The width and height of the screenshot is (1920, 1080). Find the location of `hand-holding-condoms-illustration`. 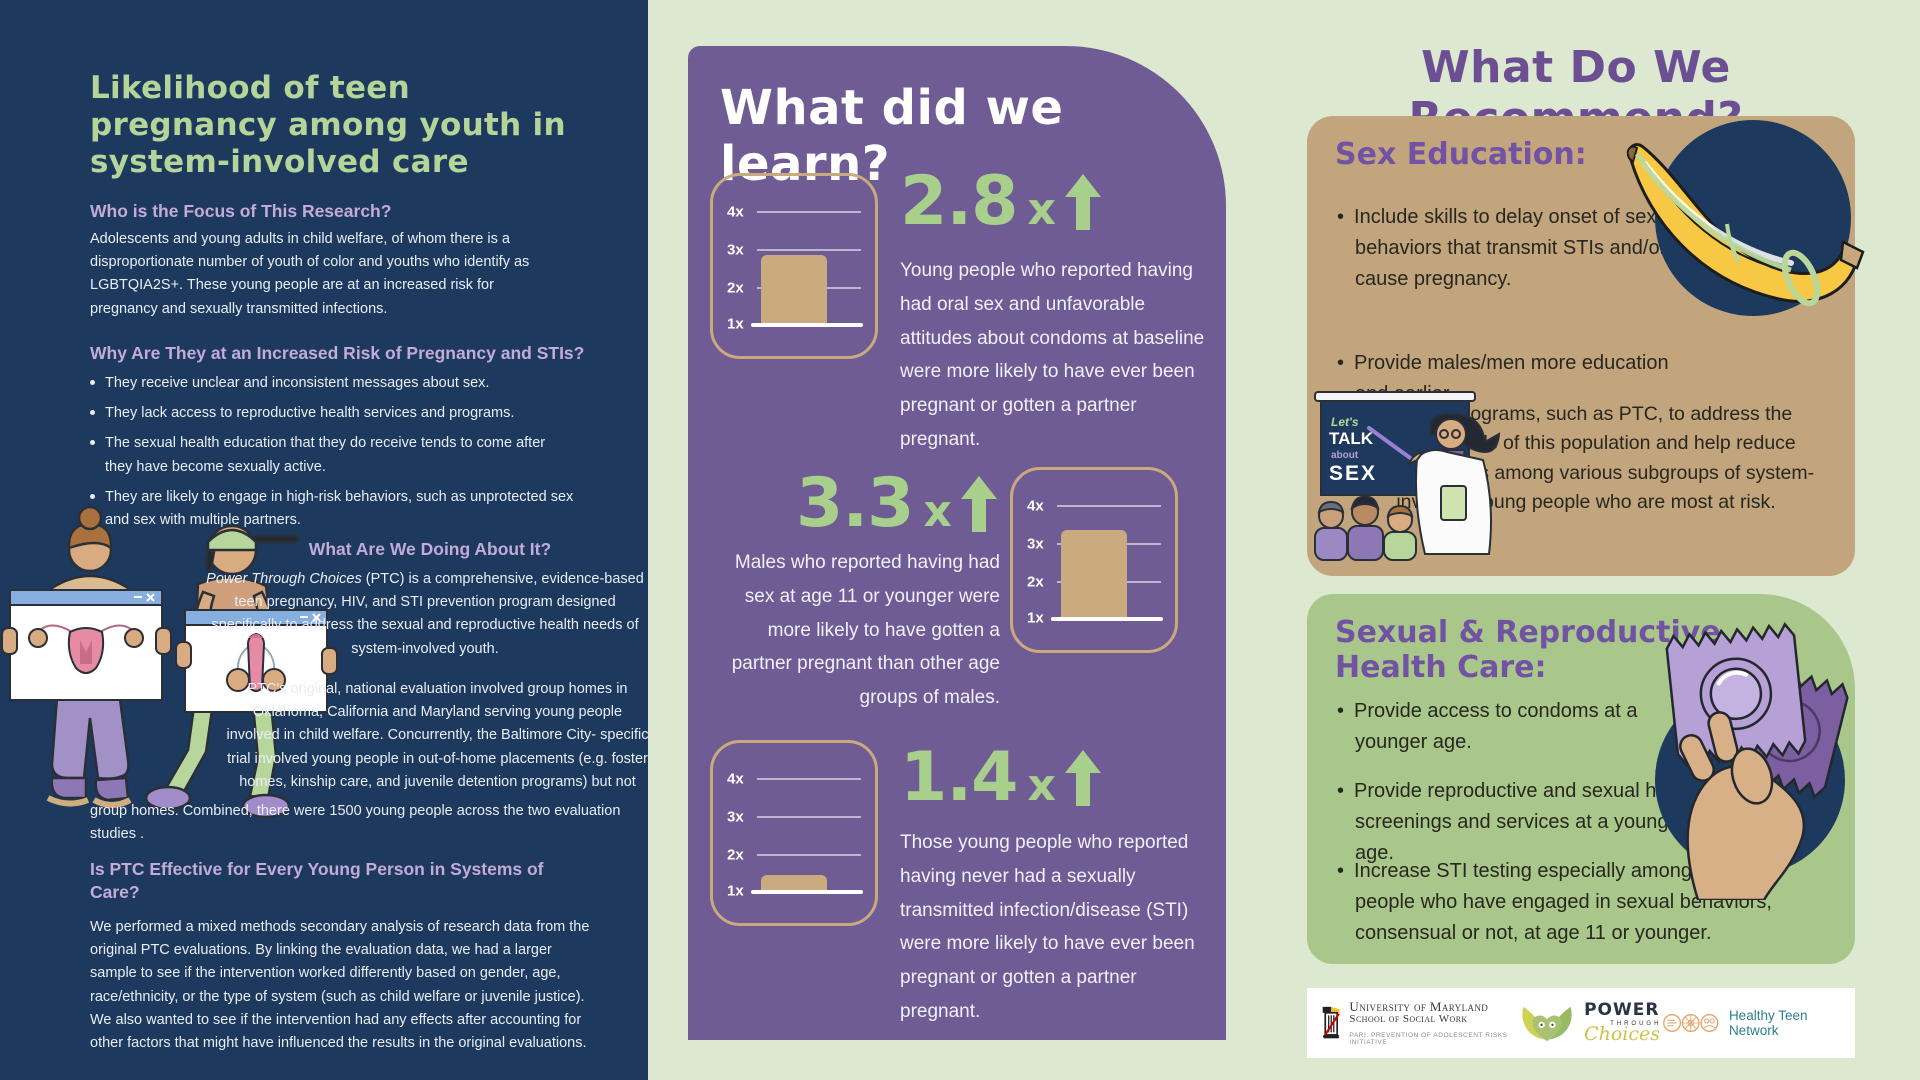

hand-holding-condoms-illustration is located at coordinates (1741, 751).